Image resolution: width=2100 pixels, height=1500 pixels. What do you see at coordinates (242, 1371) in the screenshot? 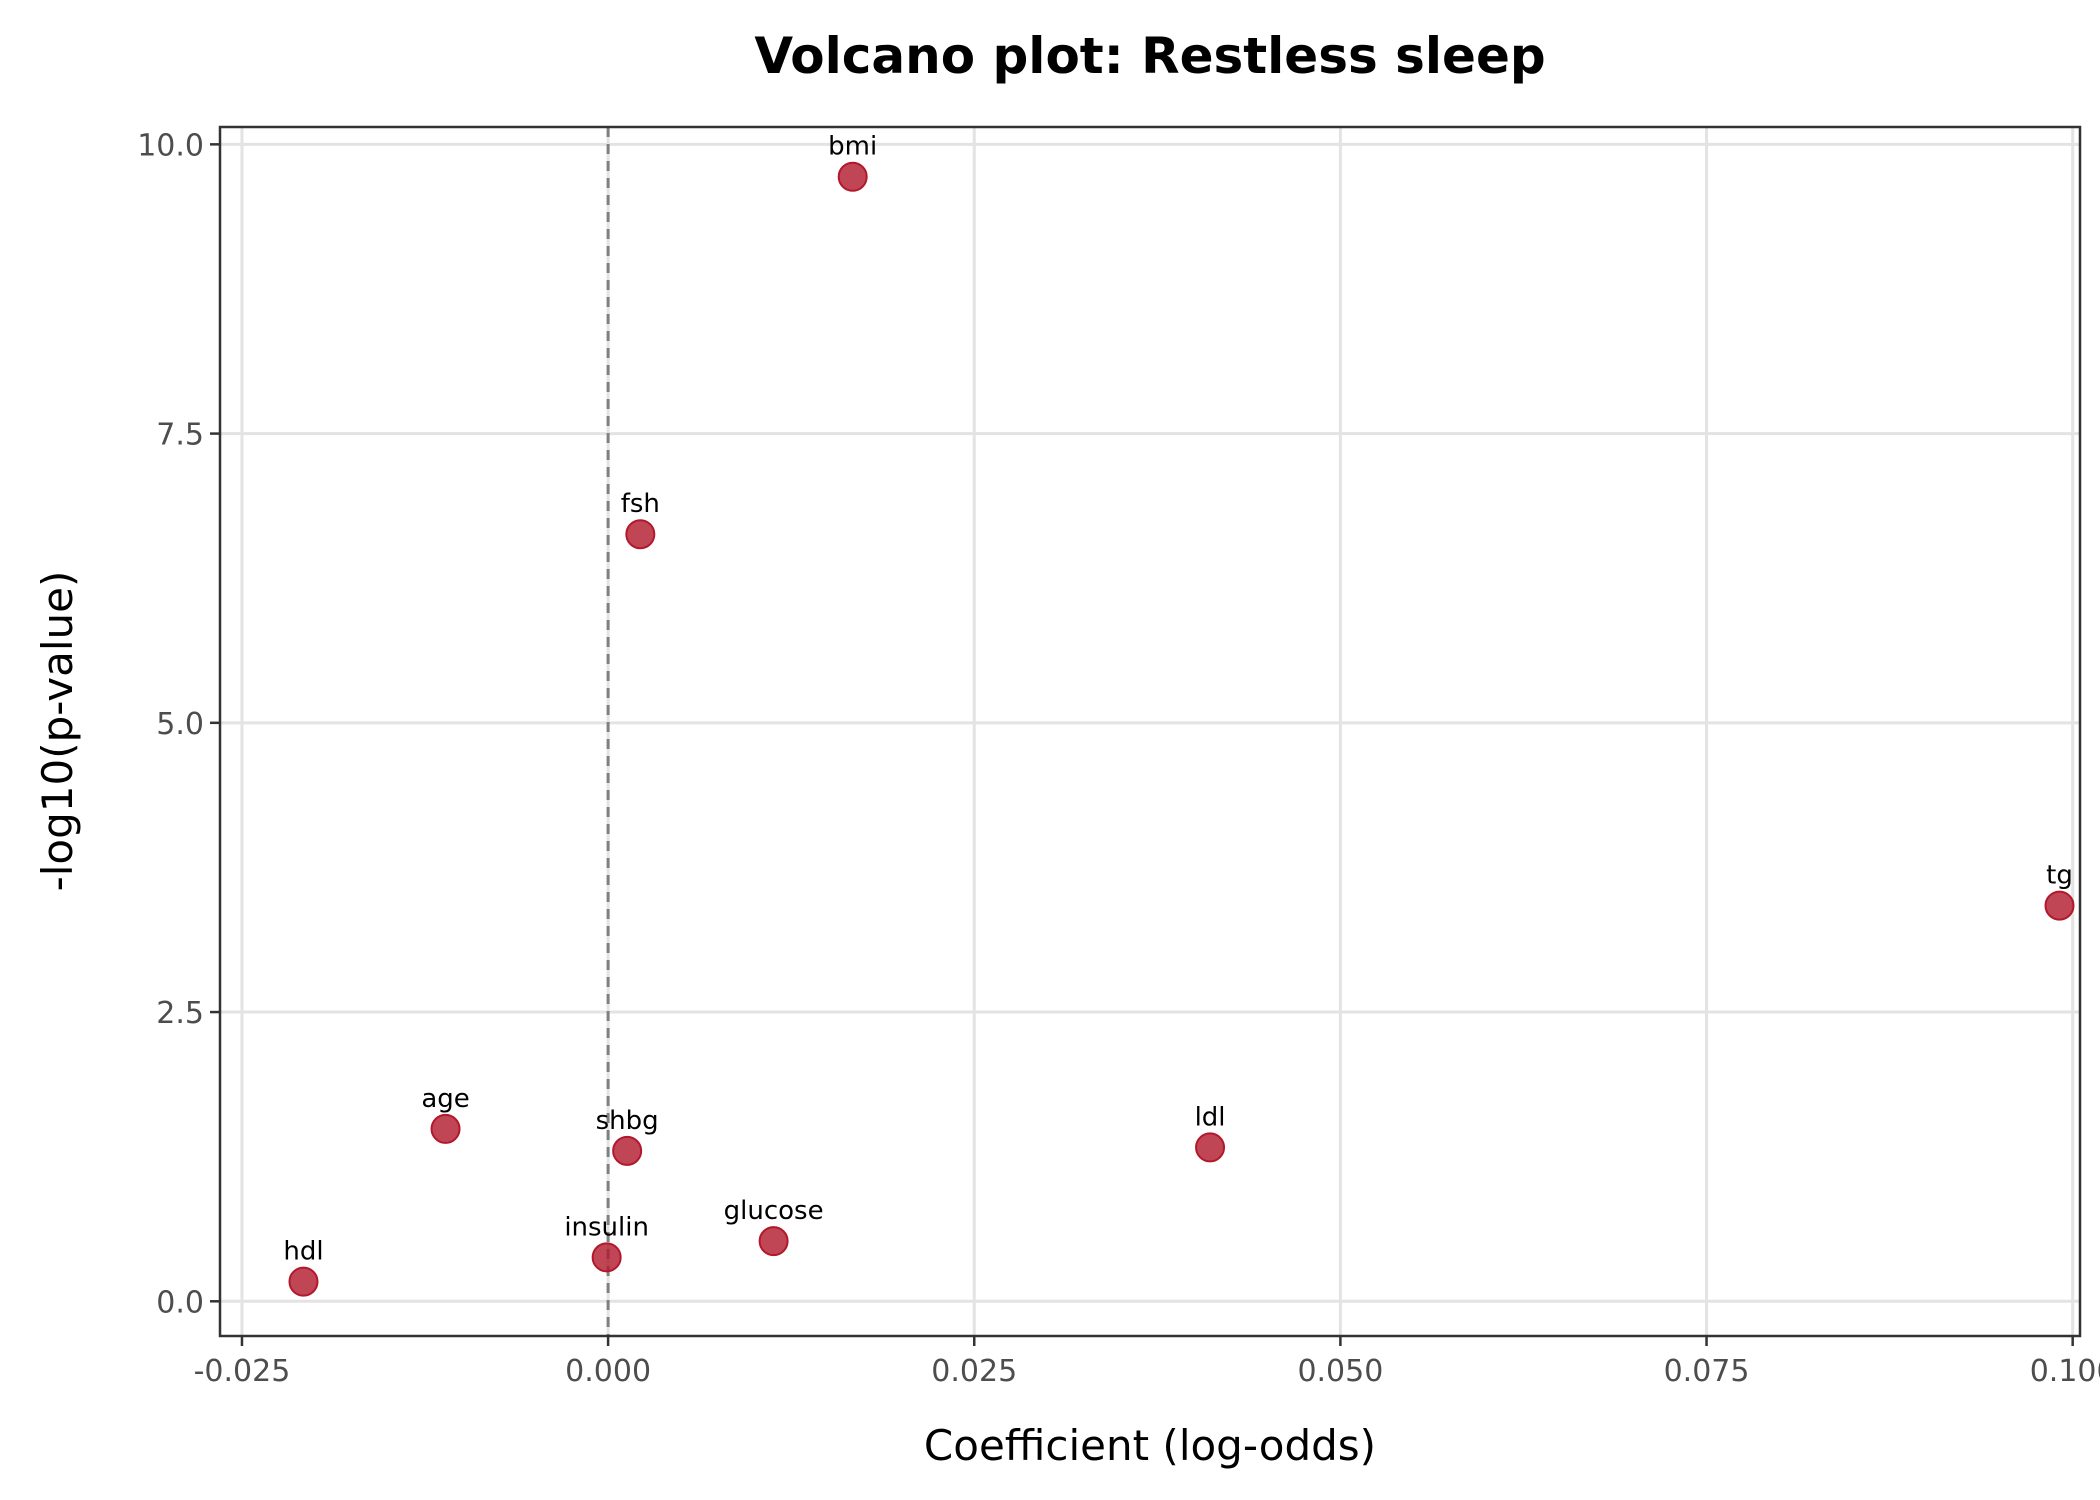
I see `x-tick-label: -0.025` at bounding box center [242, 1371].